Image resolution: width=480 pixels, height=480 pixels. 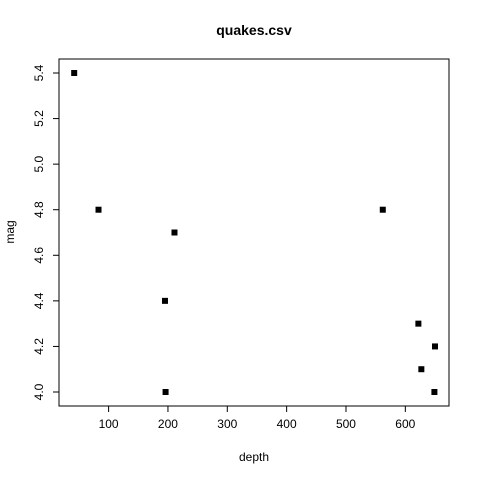 I want to click on chart-title: quakes.csv, so click(x=254, y=30).